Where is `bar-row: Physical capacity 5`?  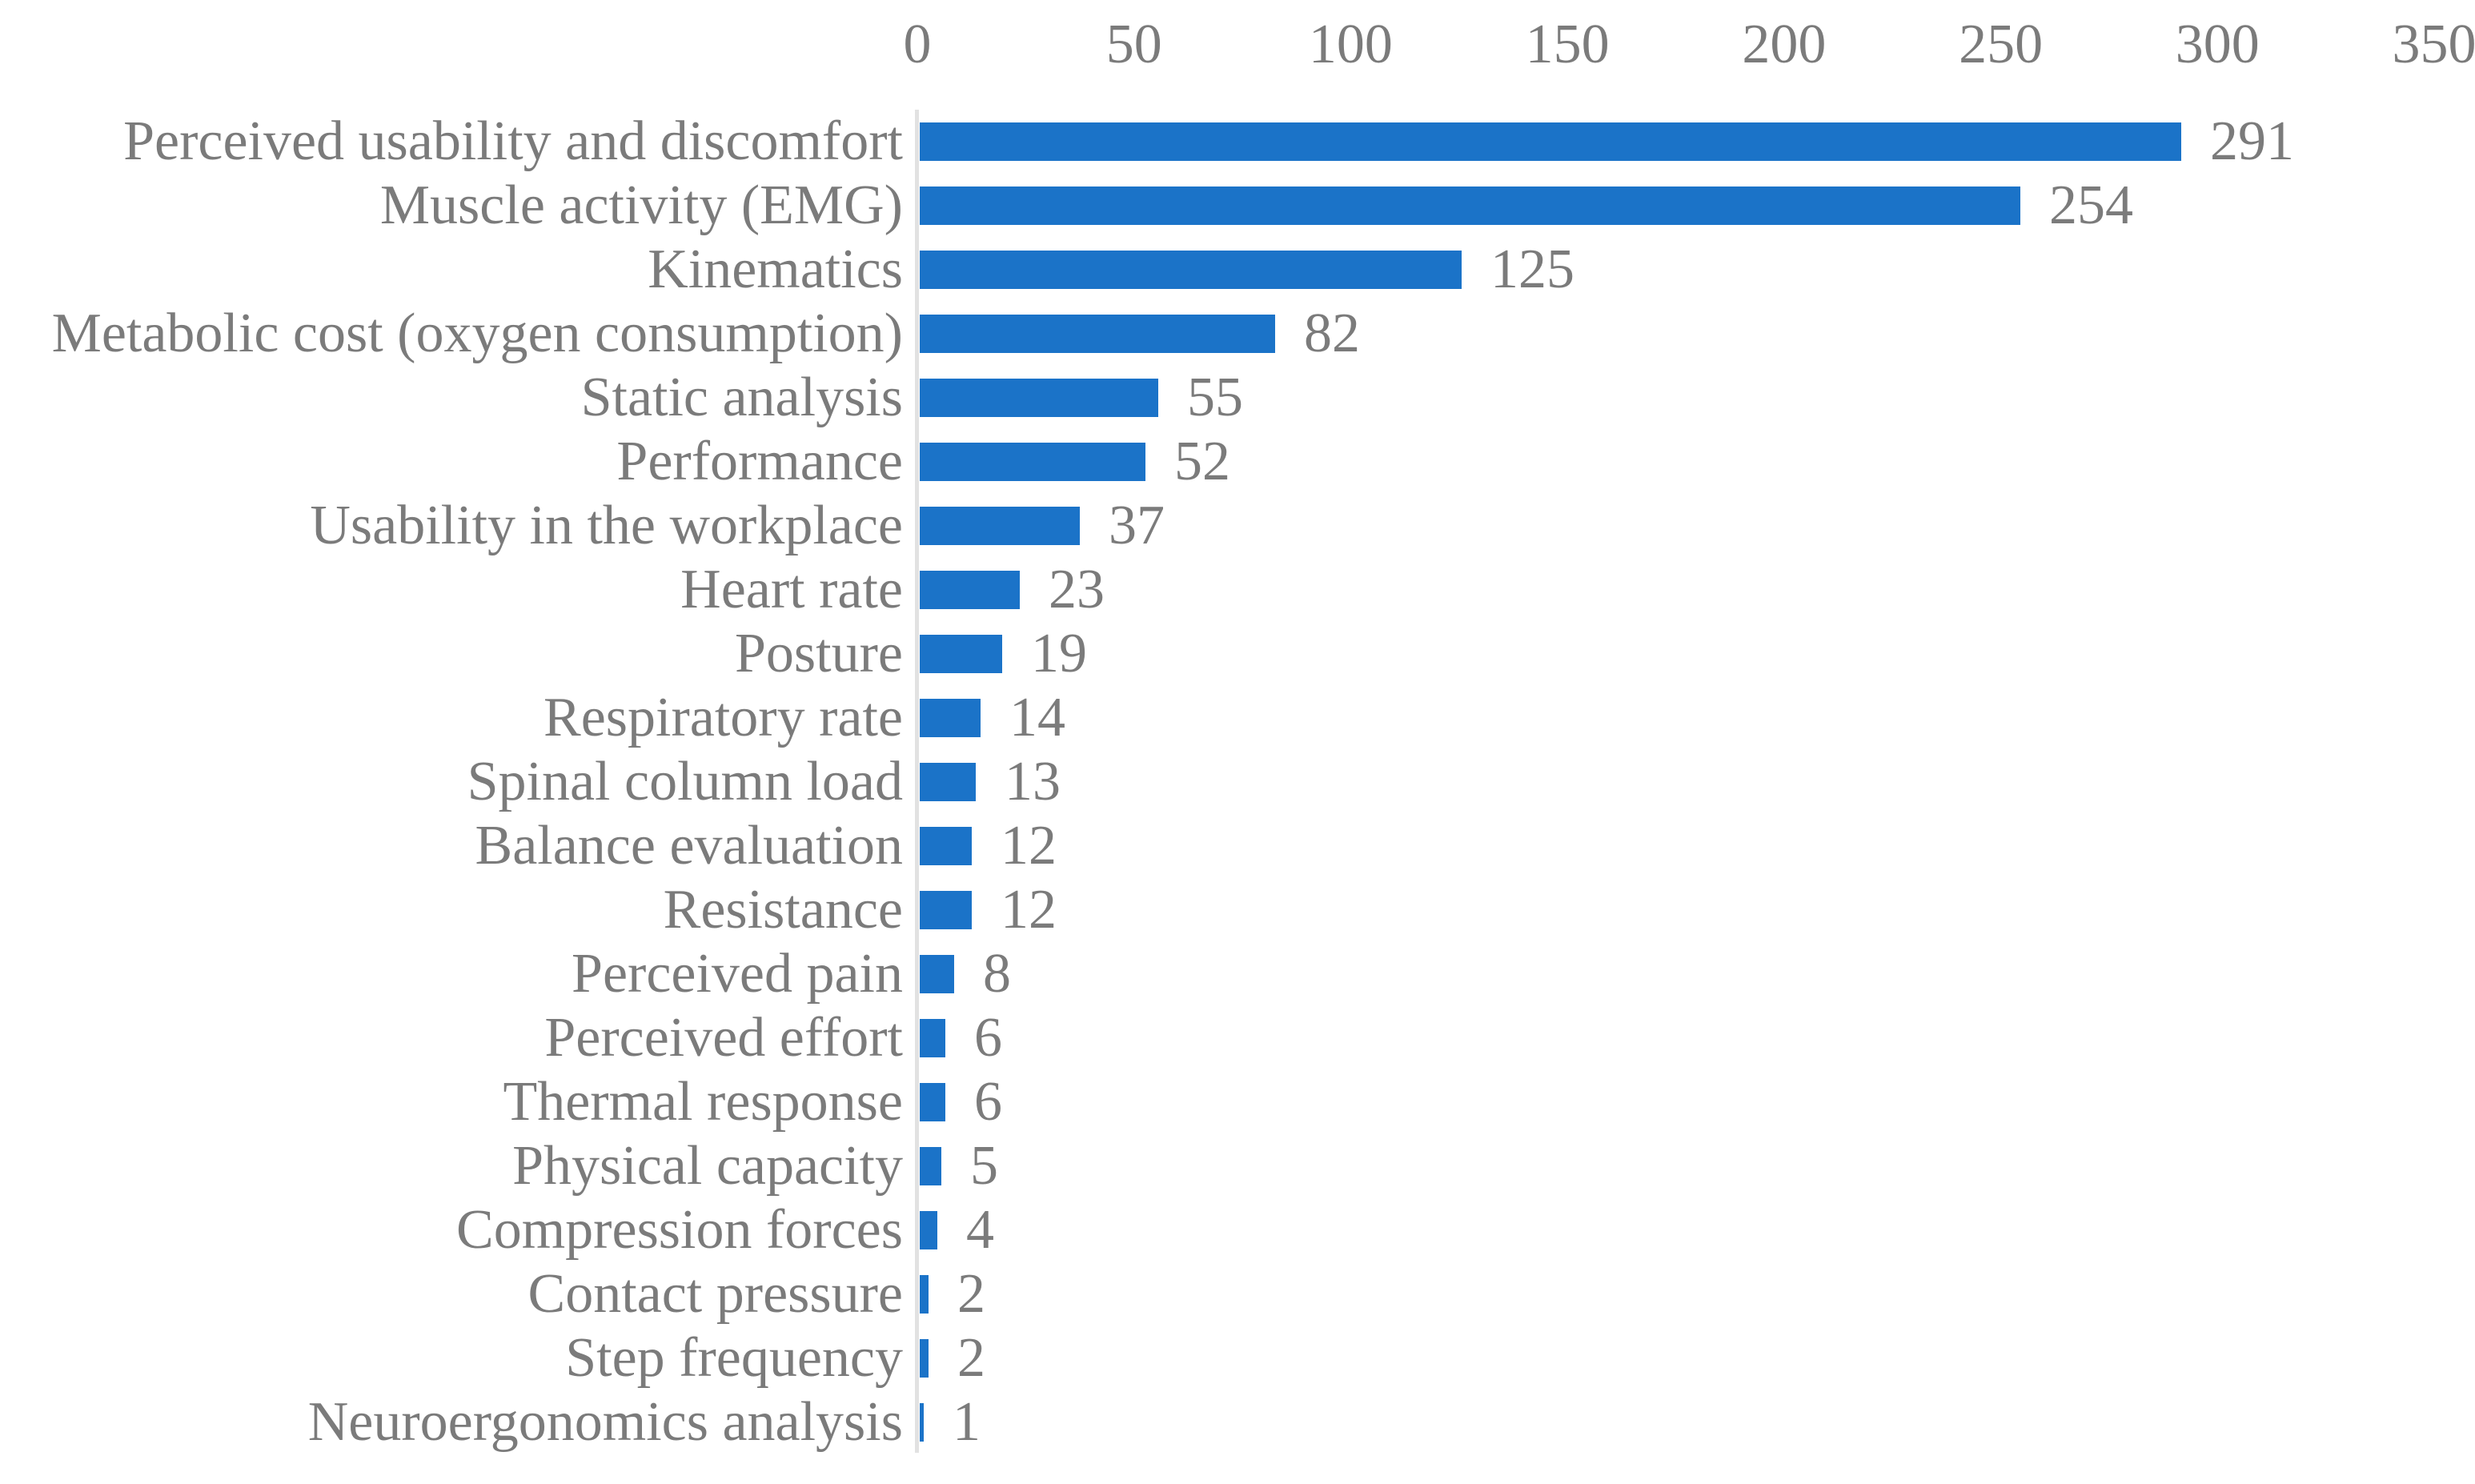 bar-row: Physical capacity 5 is located at coordinates (1237, 1166).